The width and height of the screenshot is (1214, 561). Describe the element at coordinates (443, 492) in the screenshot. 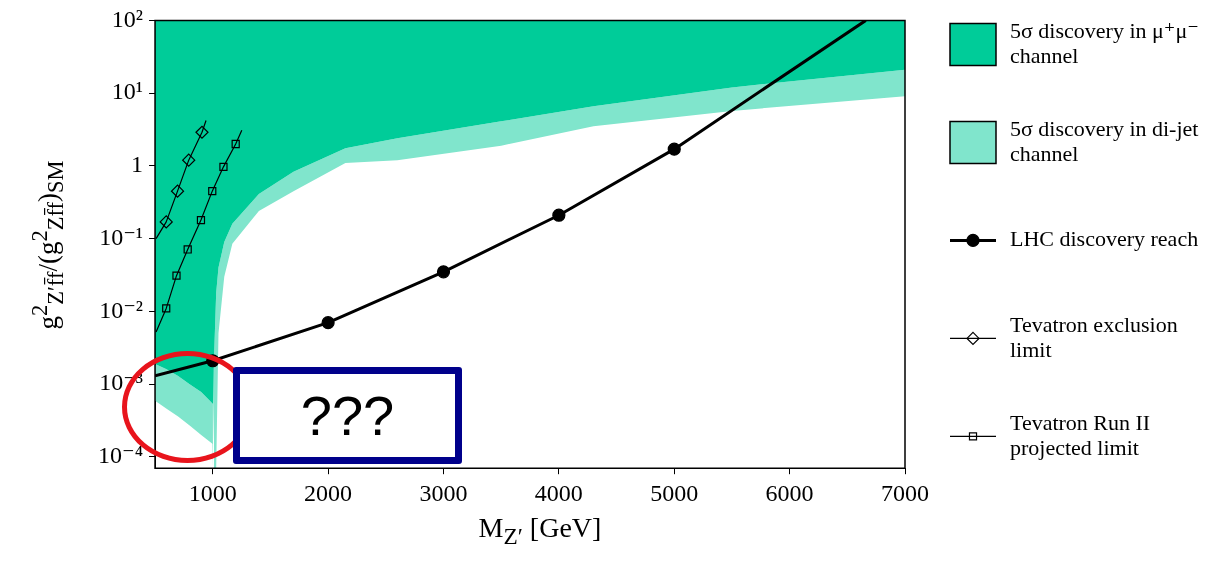

I see `x-tick-label: 3000` at that location.